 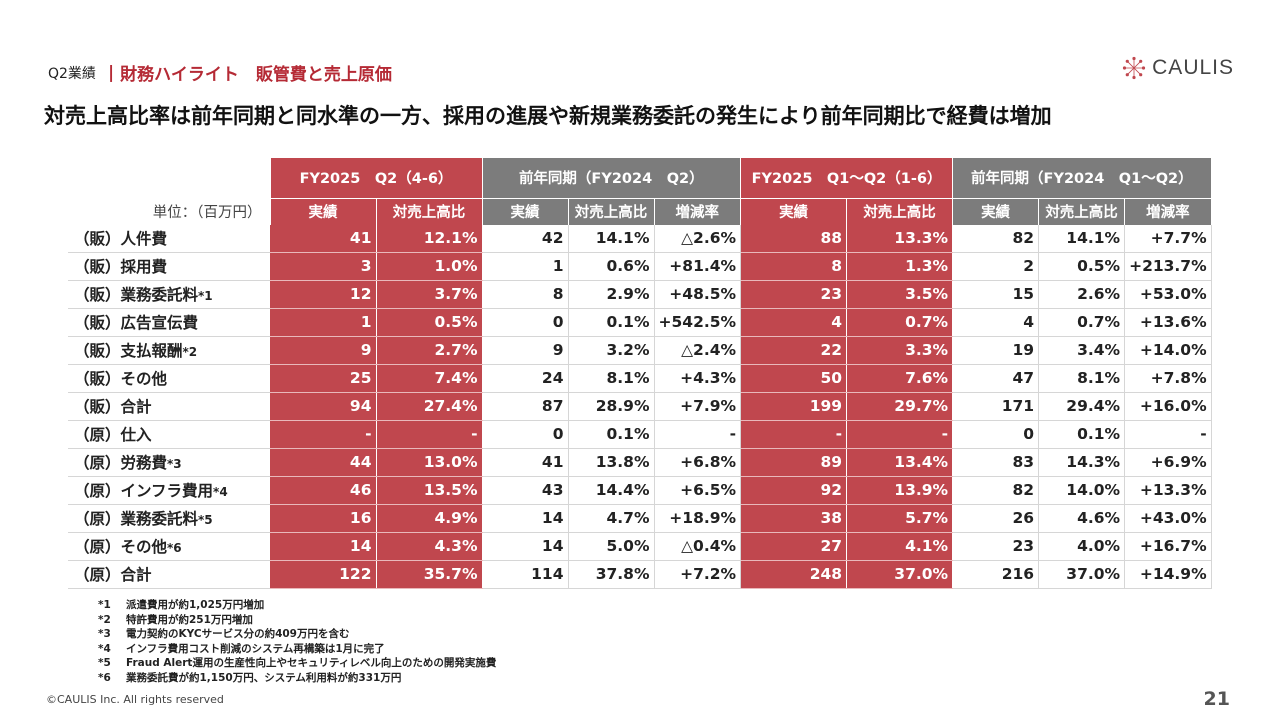 I want to click on table-cell: 0, so click(x=525, y=322).